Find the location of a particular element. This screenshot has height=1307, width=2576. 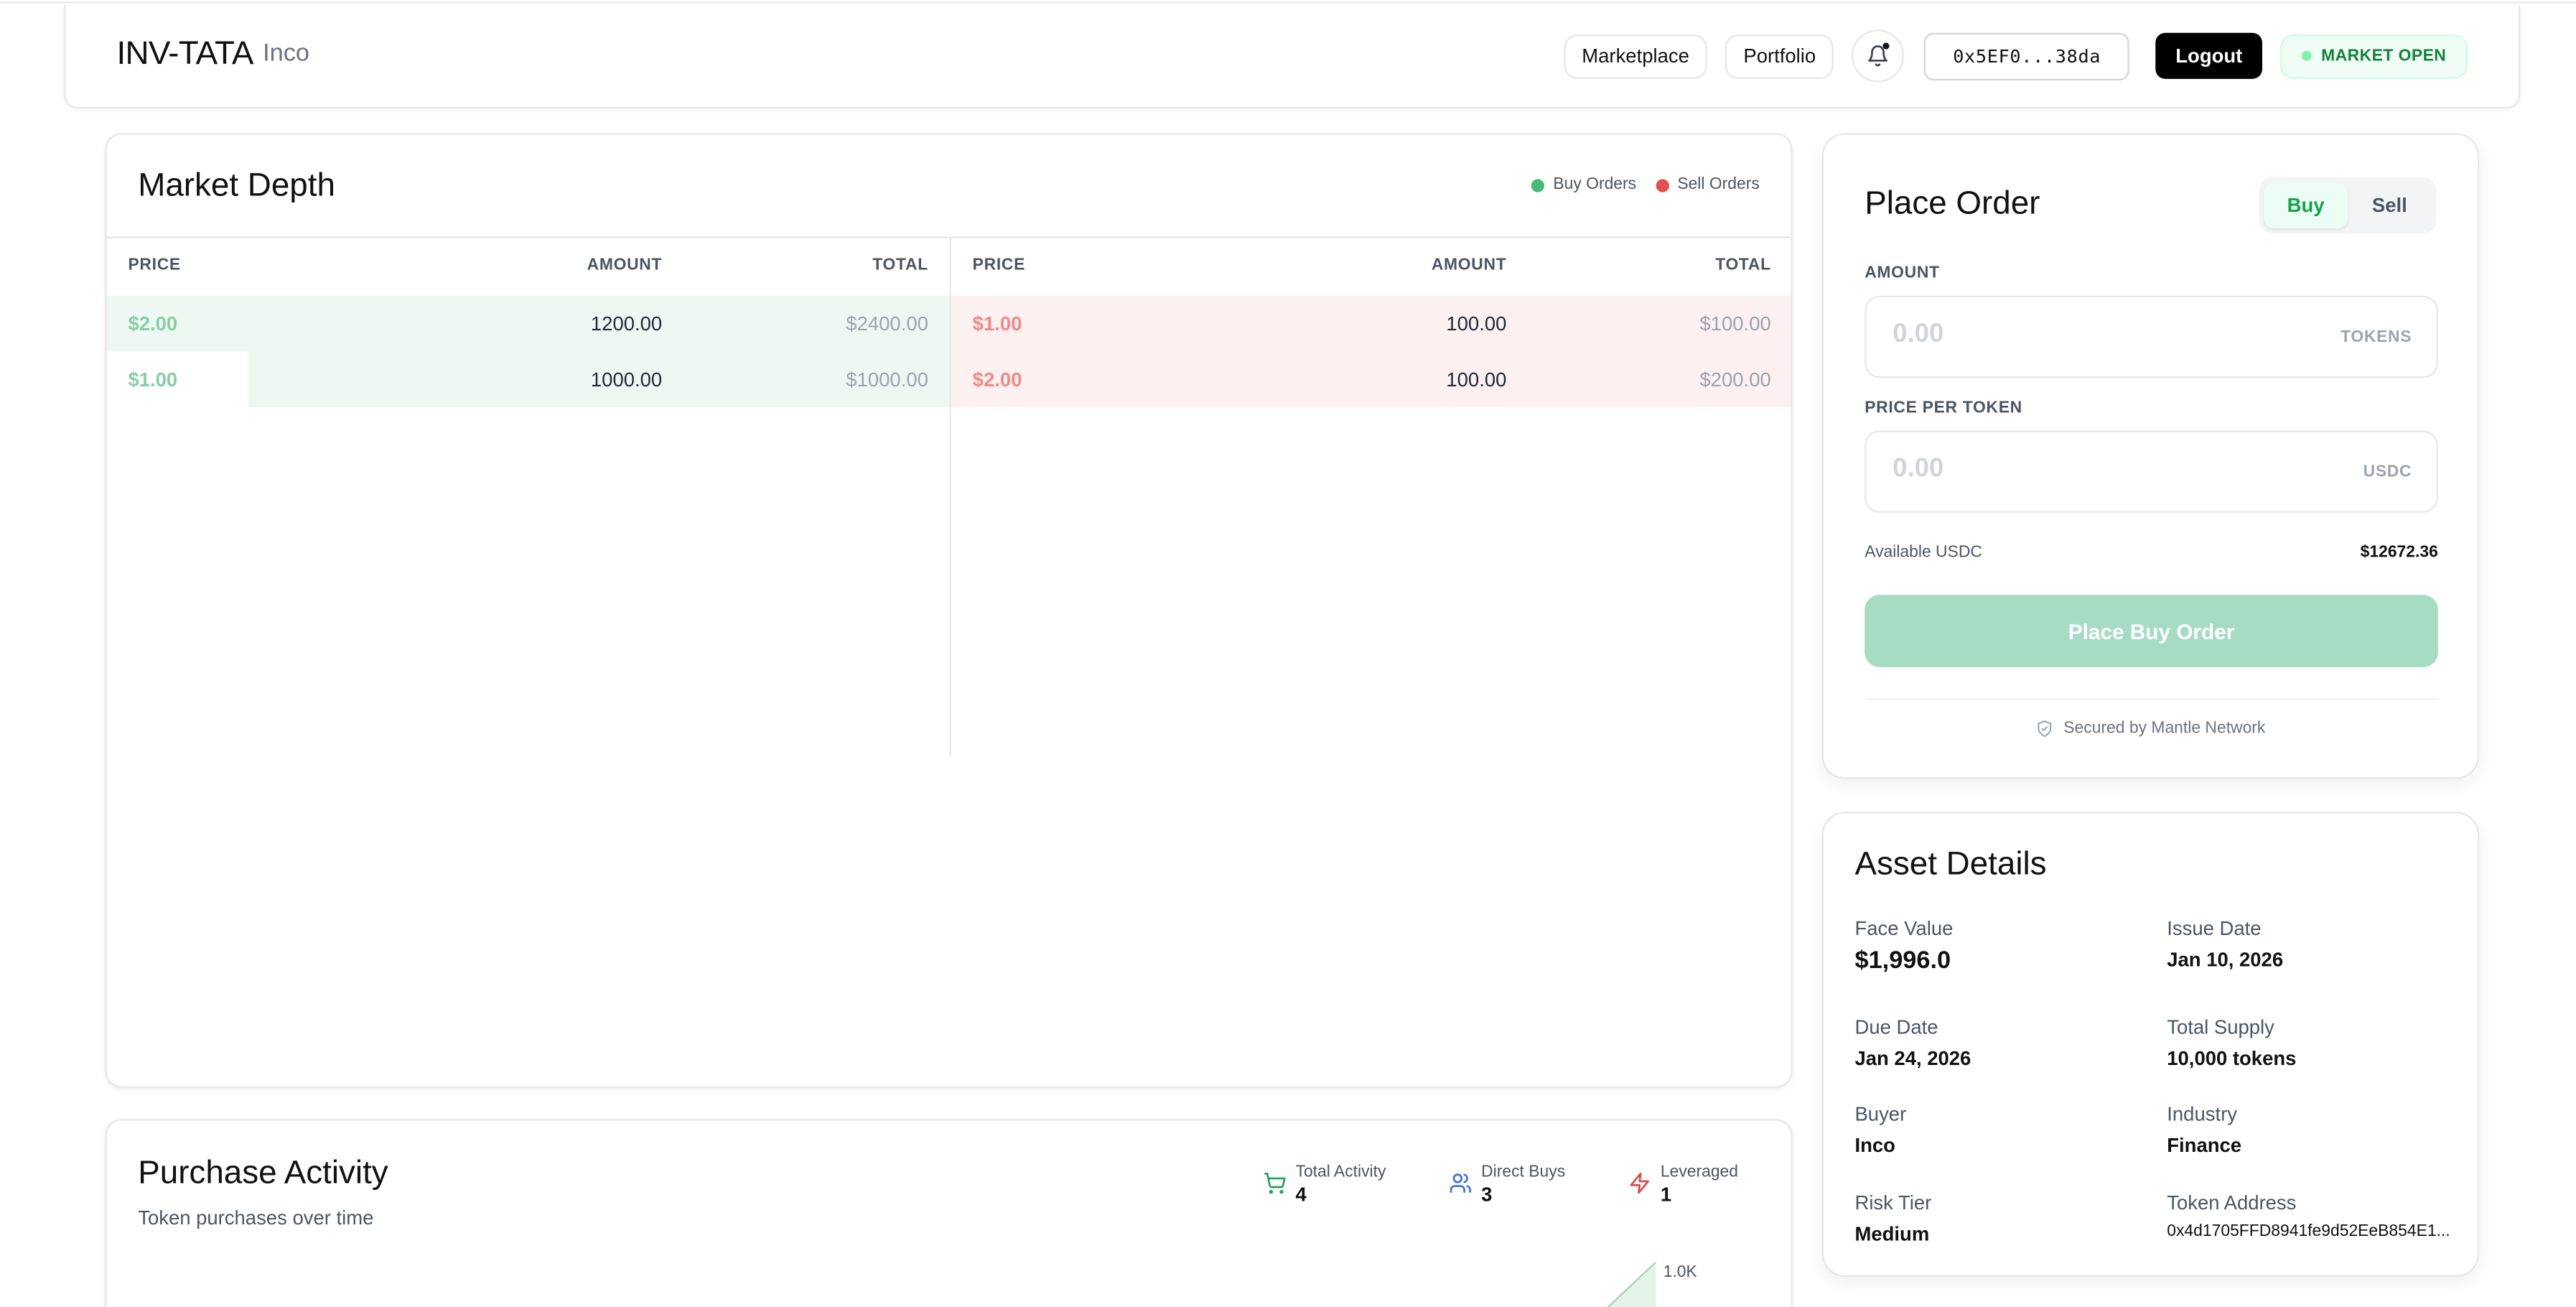

shield-icon is located at coordinates (2045, 729).